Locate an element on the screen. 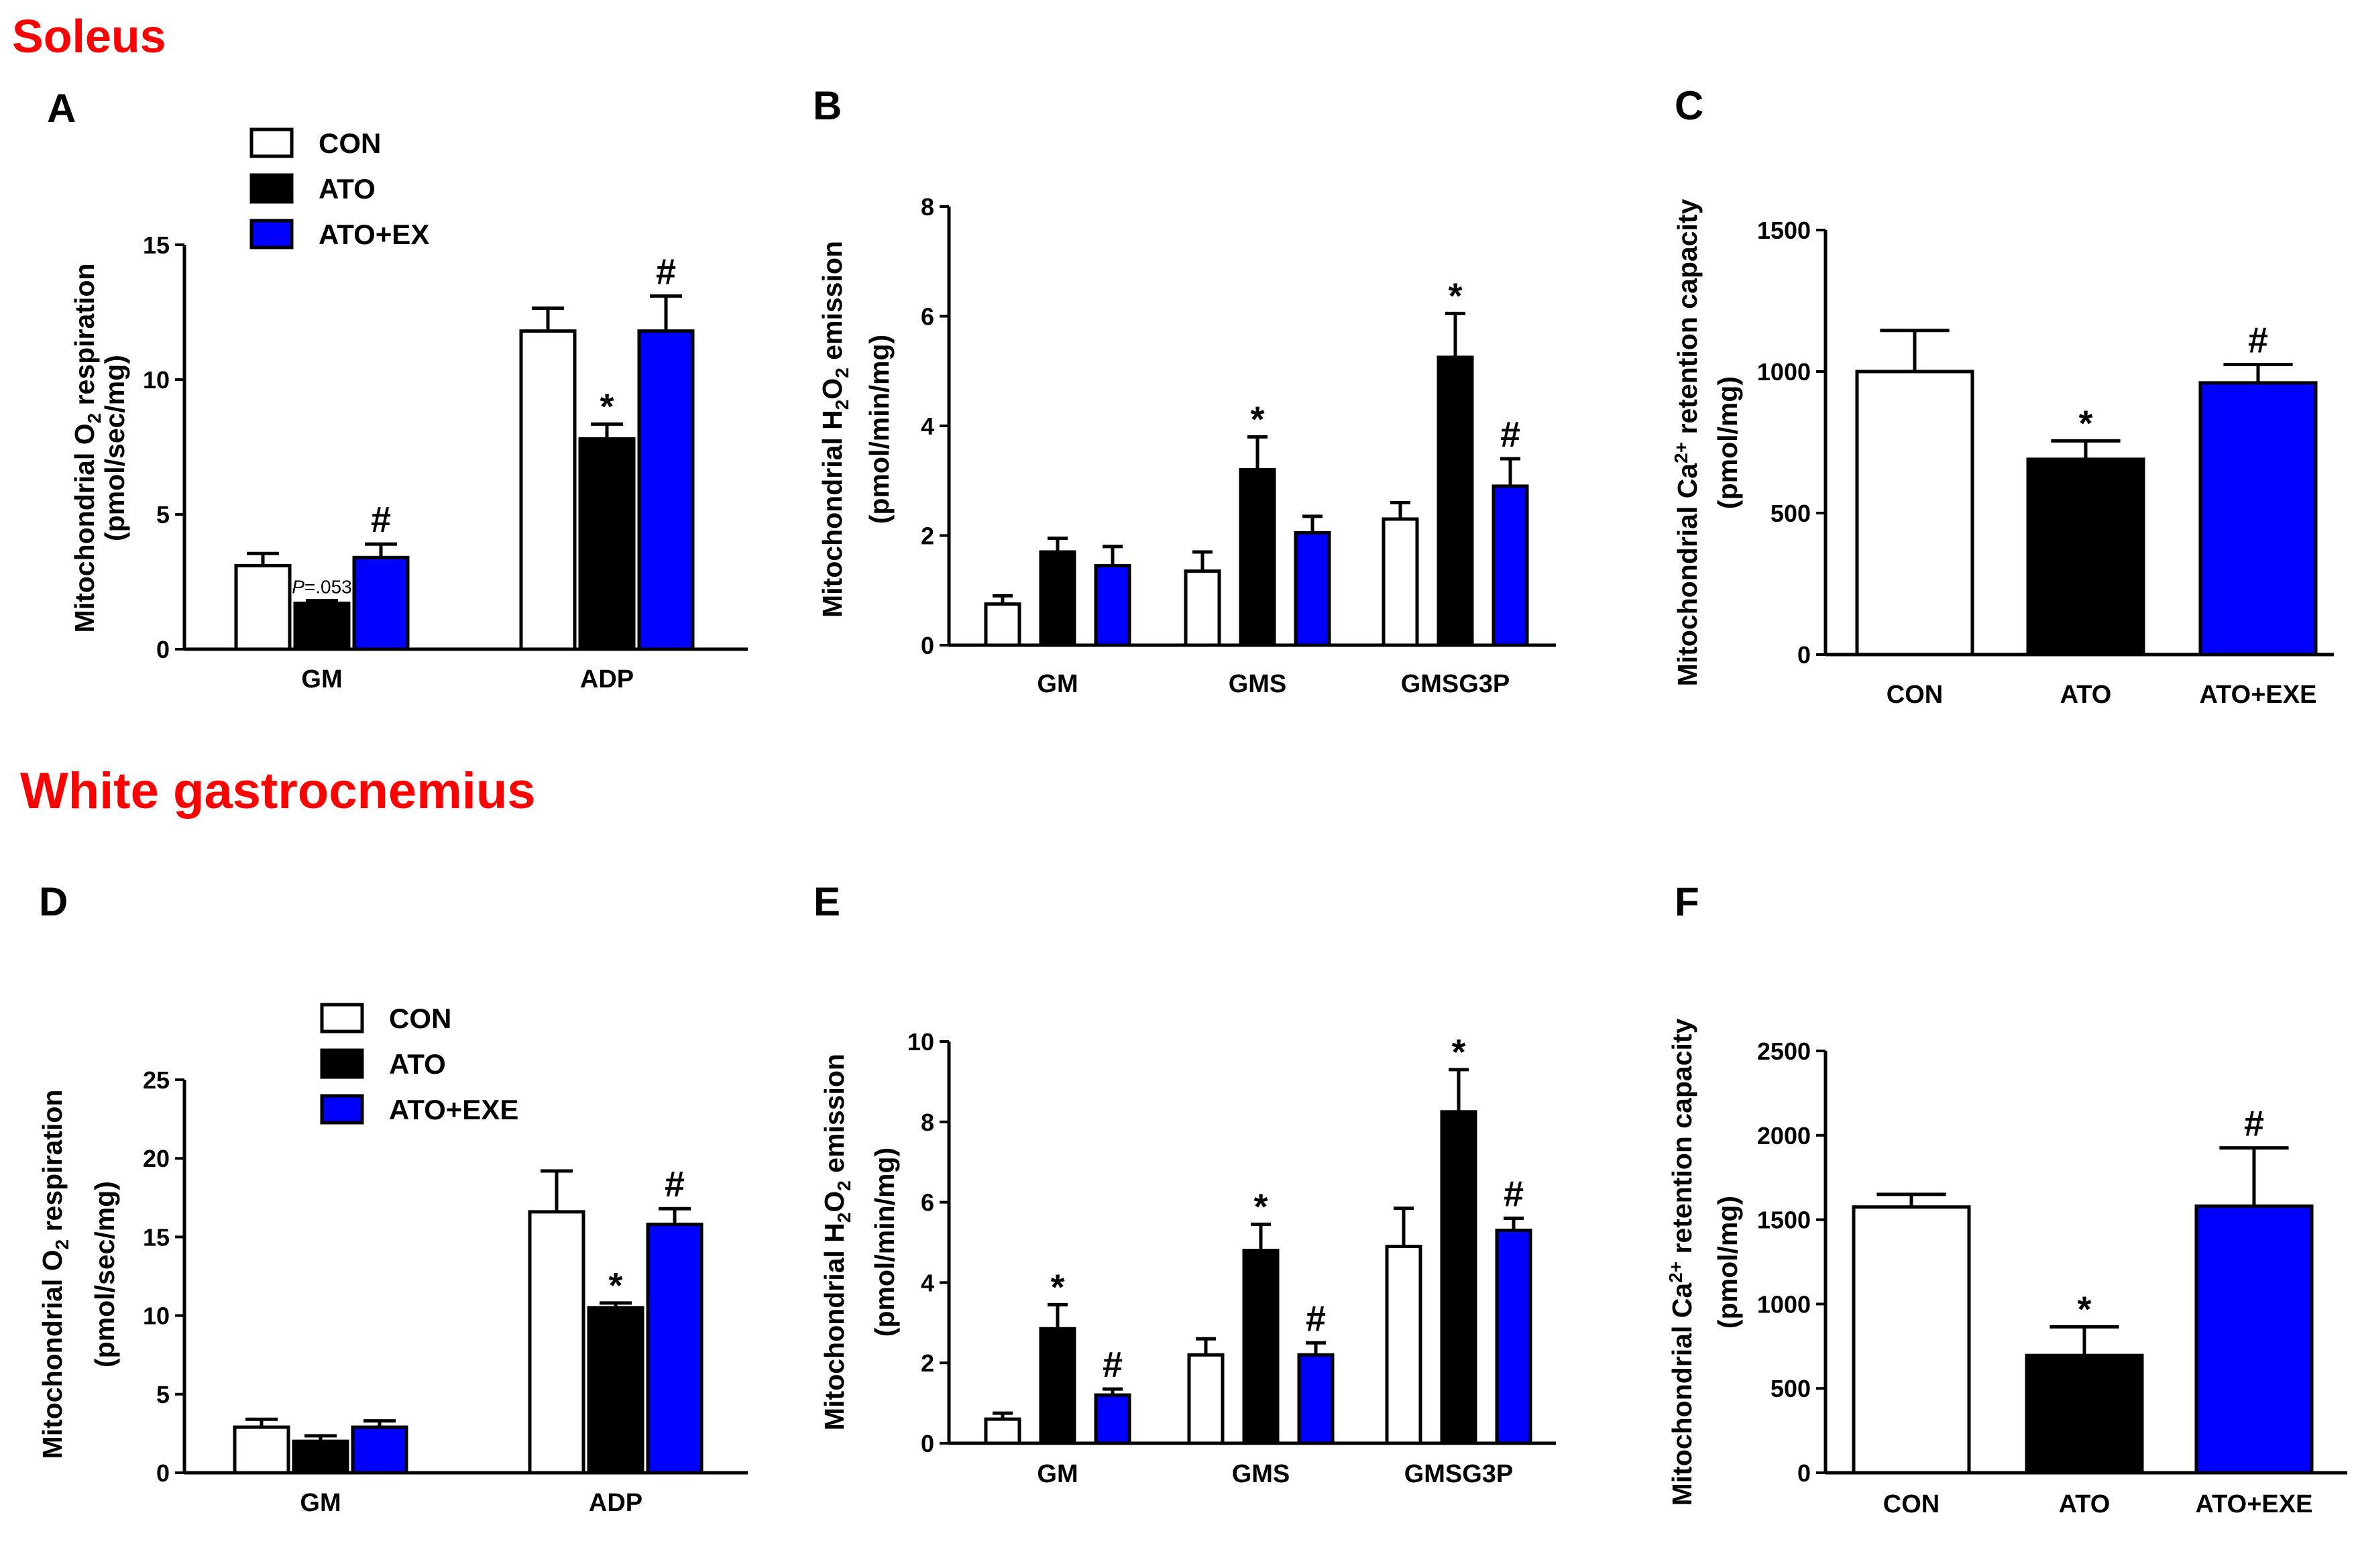  panel-letter-a: A is located at coordinates (61, 108).